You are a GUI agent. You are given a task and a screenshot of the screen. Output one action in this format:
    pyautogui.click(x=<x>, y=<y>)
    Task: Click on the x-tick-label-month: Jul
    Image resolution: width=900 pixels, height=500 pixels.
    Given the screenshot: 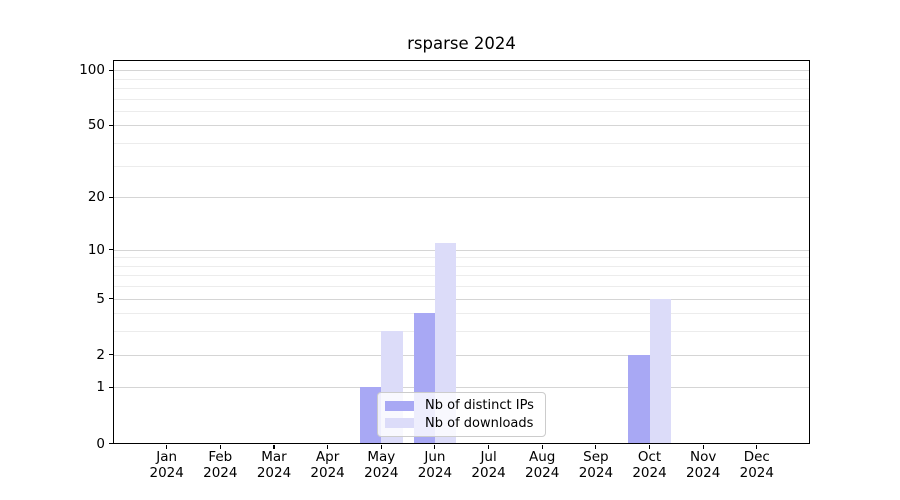 What is the action you would take?
    pyautogui.click(x=488, y=457)
    